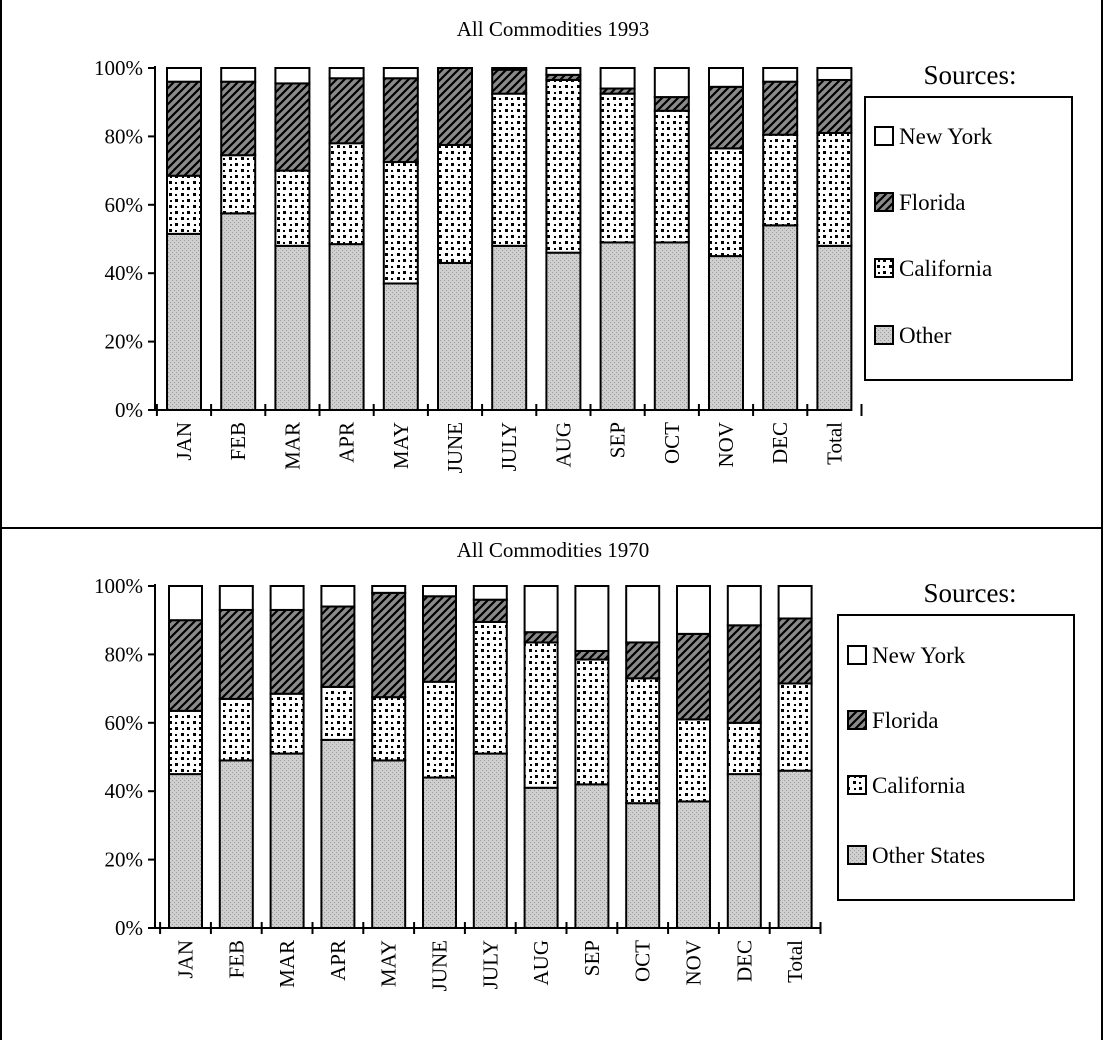 The image size is (1103, 1040). What do you see at coordinates (795, 727) in the screenshot?
I see `bar-segment-california-total` at bounding box center [795, 727].